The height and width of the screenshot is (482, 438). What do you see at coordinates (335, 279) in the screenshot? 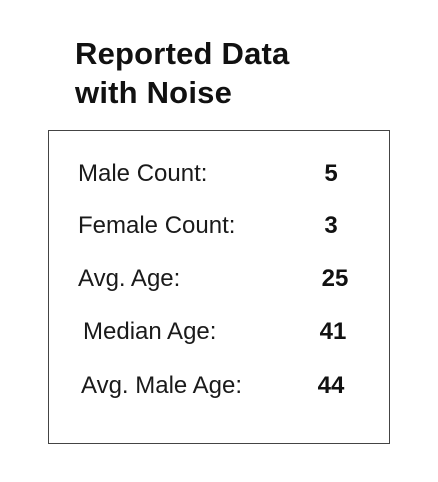
I see `avg-age-value: 25` at bounding box center [335, 279].